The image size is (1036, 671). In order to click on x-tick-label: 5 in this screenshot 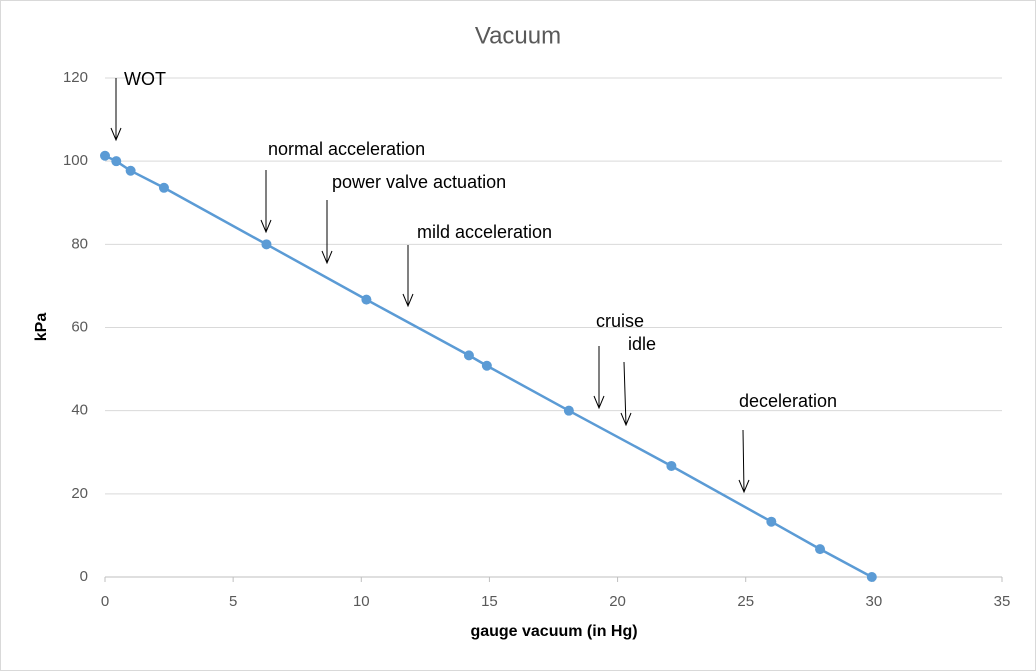, I will do `click(233, 601)`.